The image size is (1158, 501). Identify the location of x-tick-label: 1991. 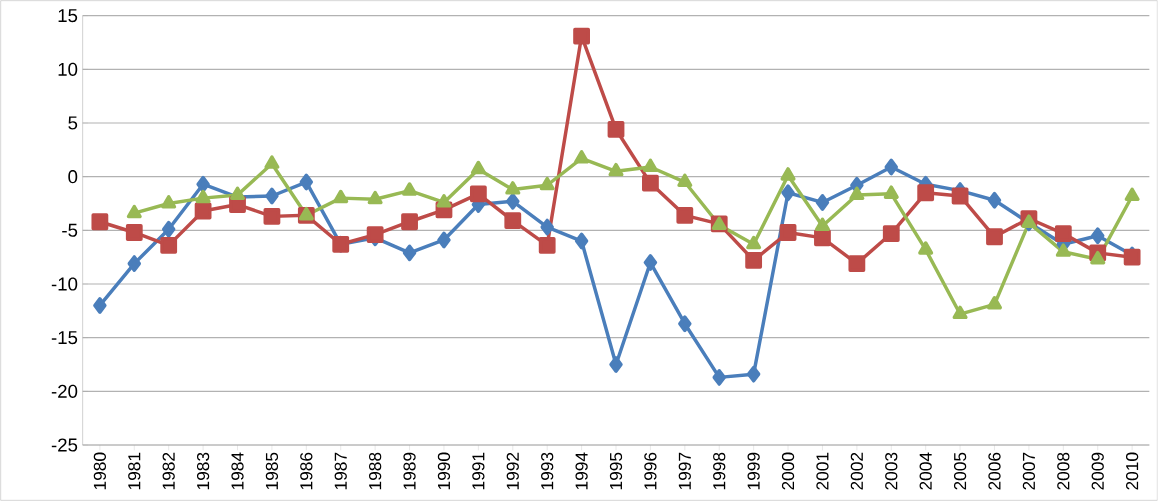
(478, 471).